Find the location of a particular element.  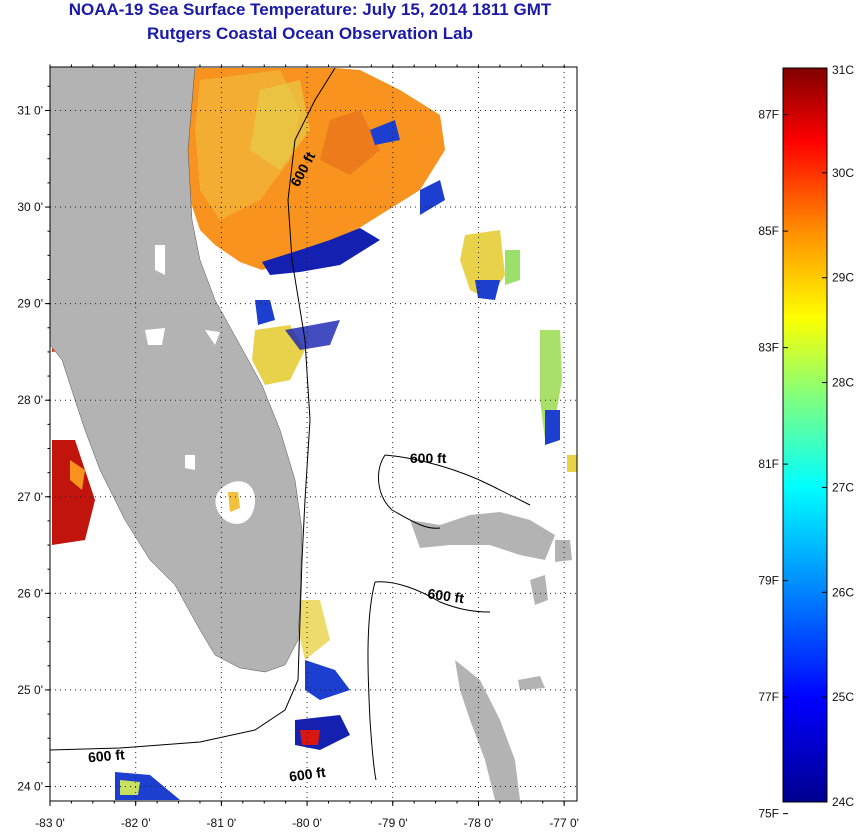

lat-tick-label: 27 0' is located at coordinates (30, 497).